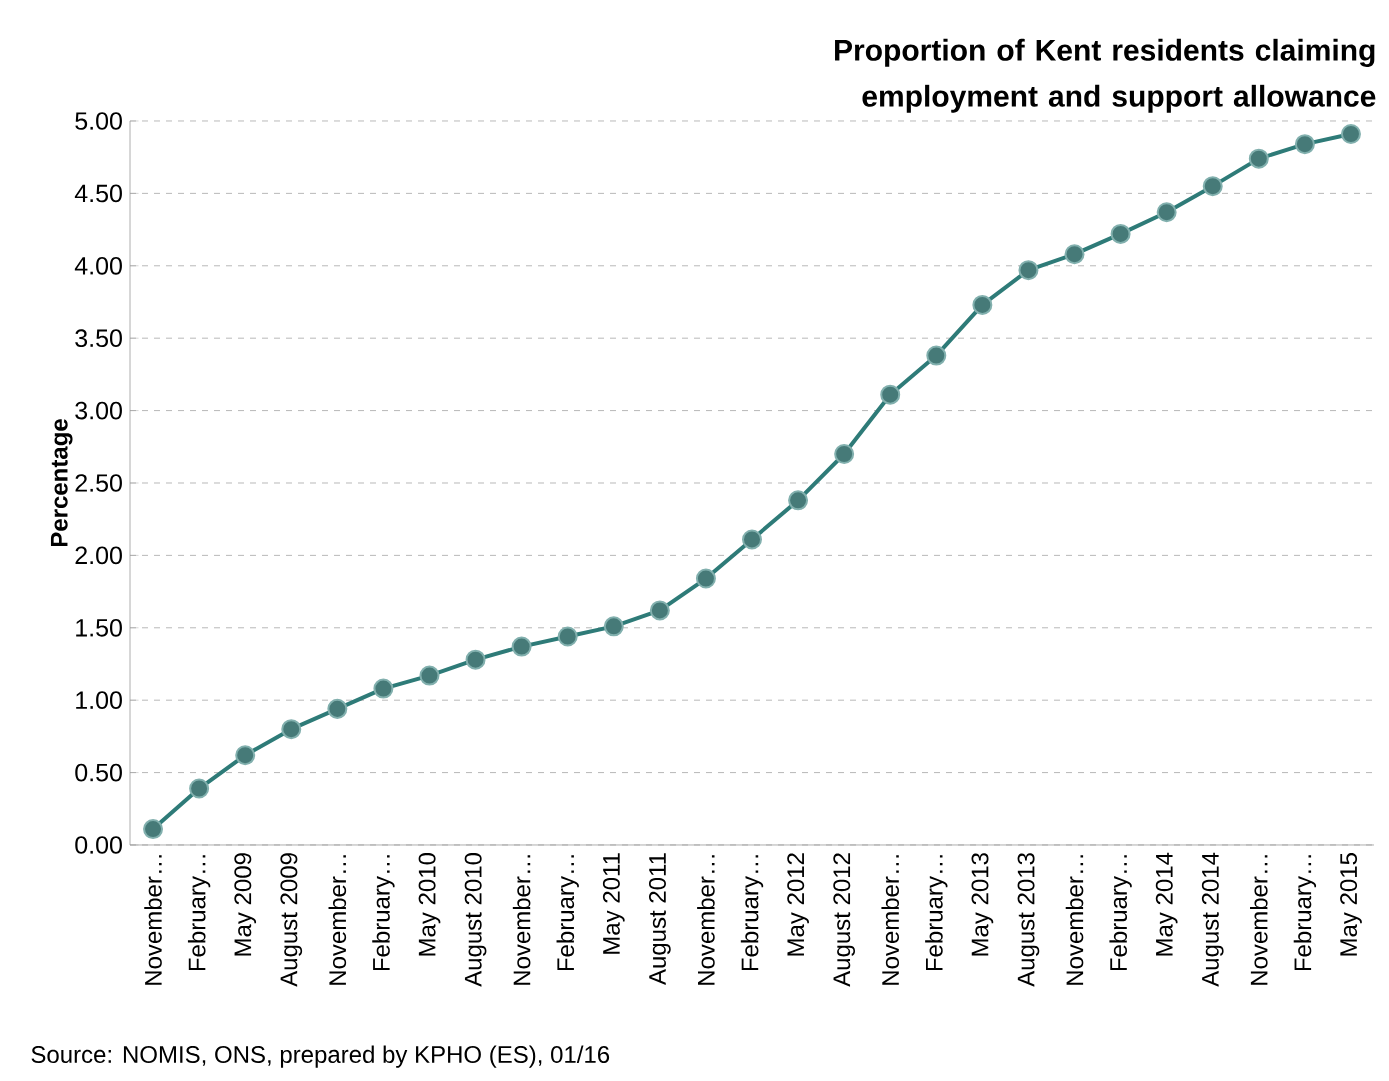 The width and height of the screenshot is (1389, 1081). What do you see at coordinates (98, 338) in the screenshot?
I see `y-tick-label: 3.50` at bounding box center [98, 338].